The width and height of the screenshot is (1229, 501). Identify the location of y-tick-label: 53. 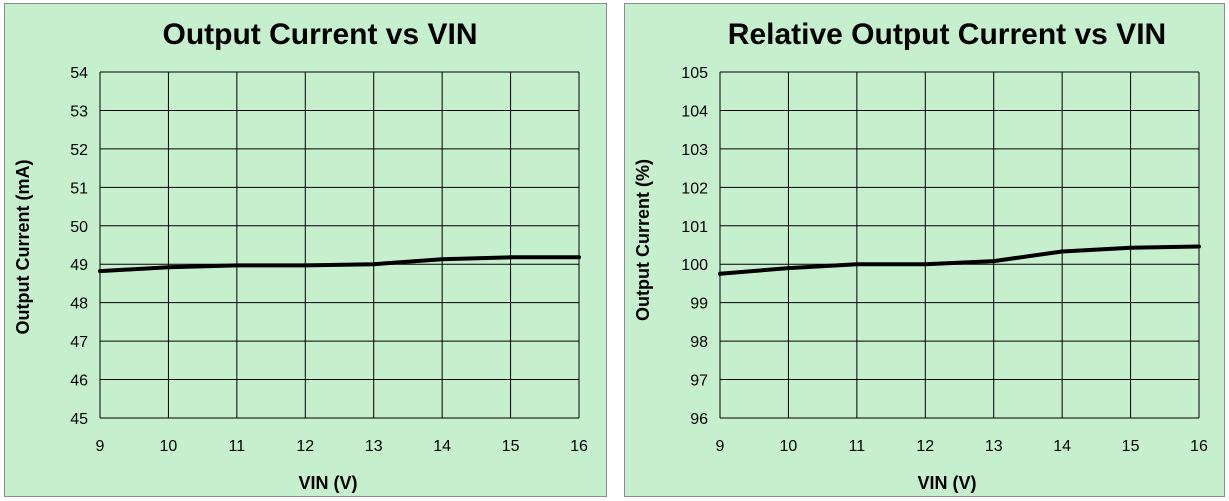
(79, 111).